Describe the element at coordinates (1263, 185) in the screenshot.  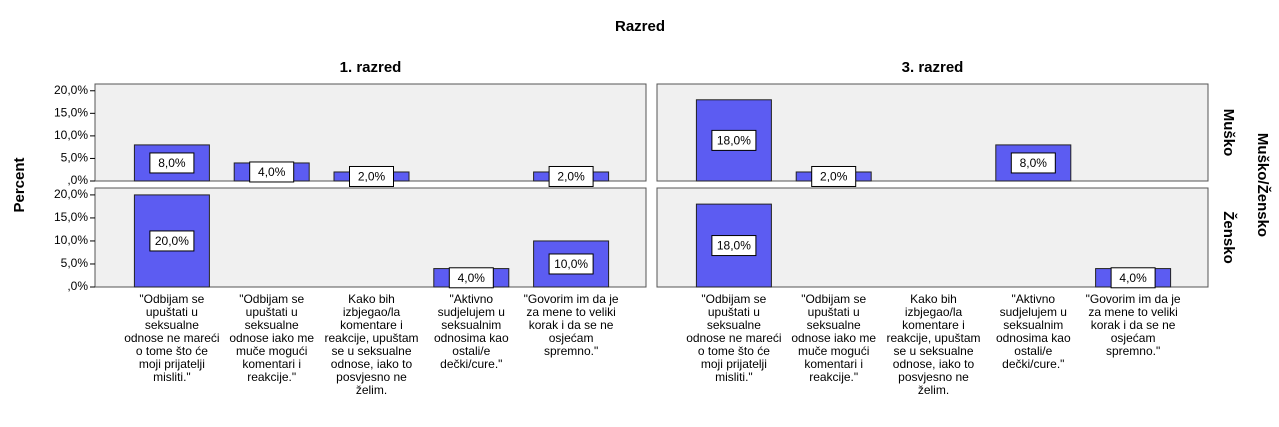
I see `row-title: Muško/Žensko` at that location.